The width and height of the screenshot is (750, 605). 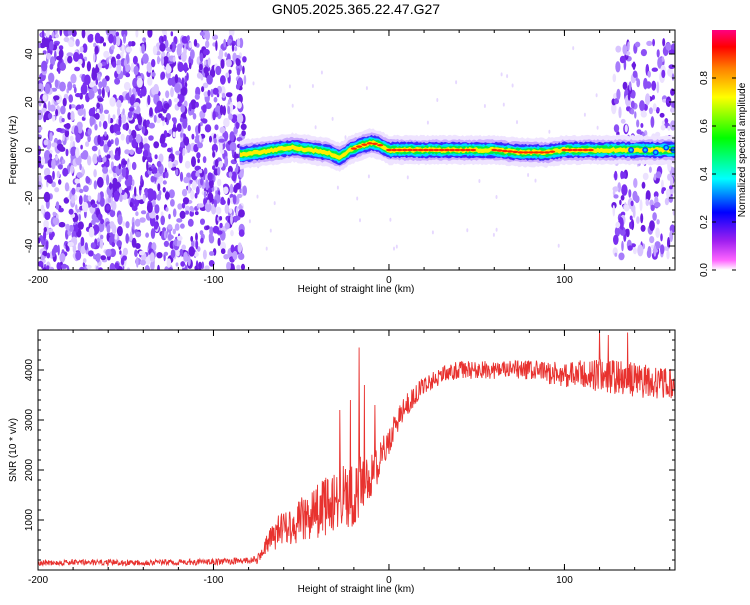 I want to click on snr-x-tick-label: -100, so click(x=213, y=580).